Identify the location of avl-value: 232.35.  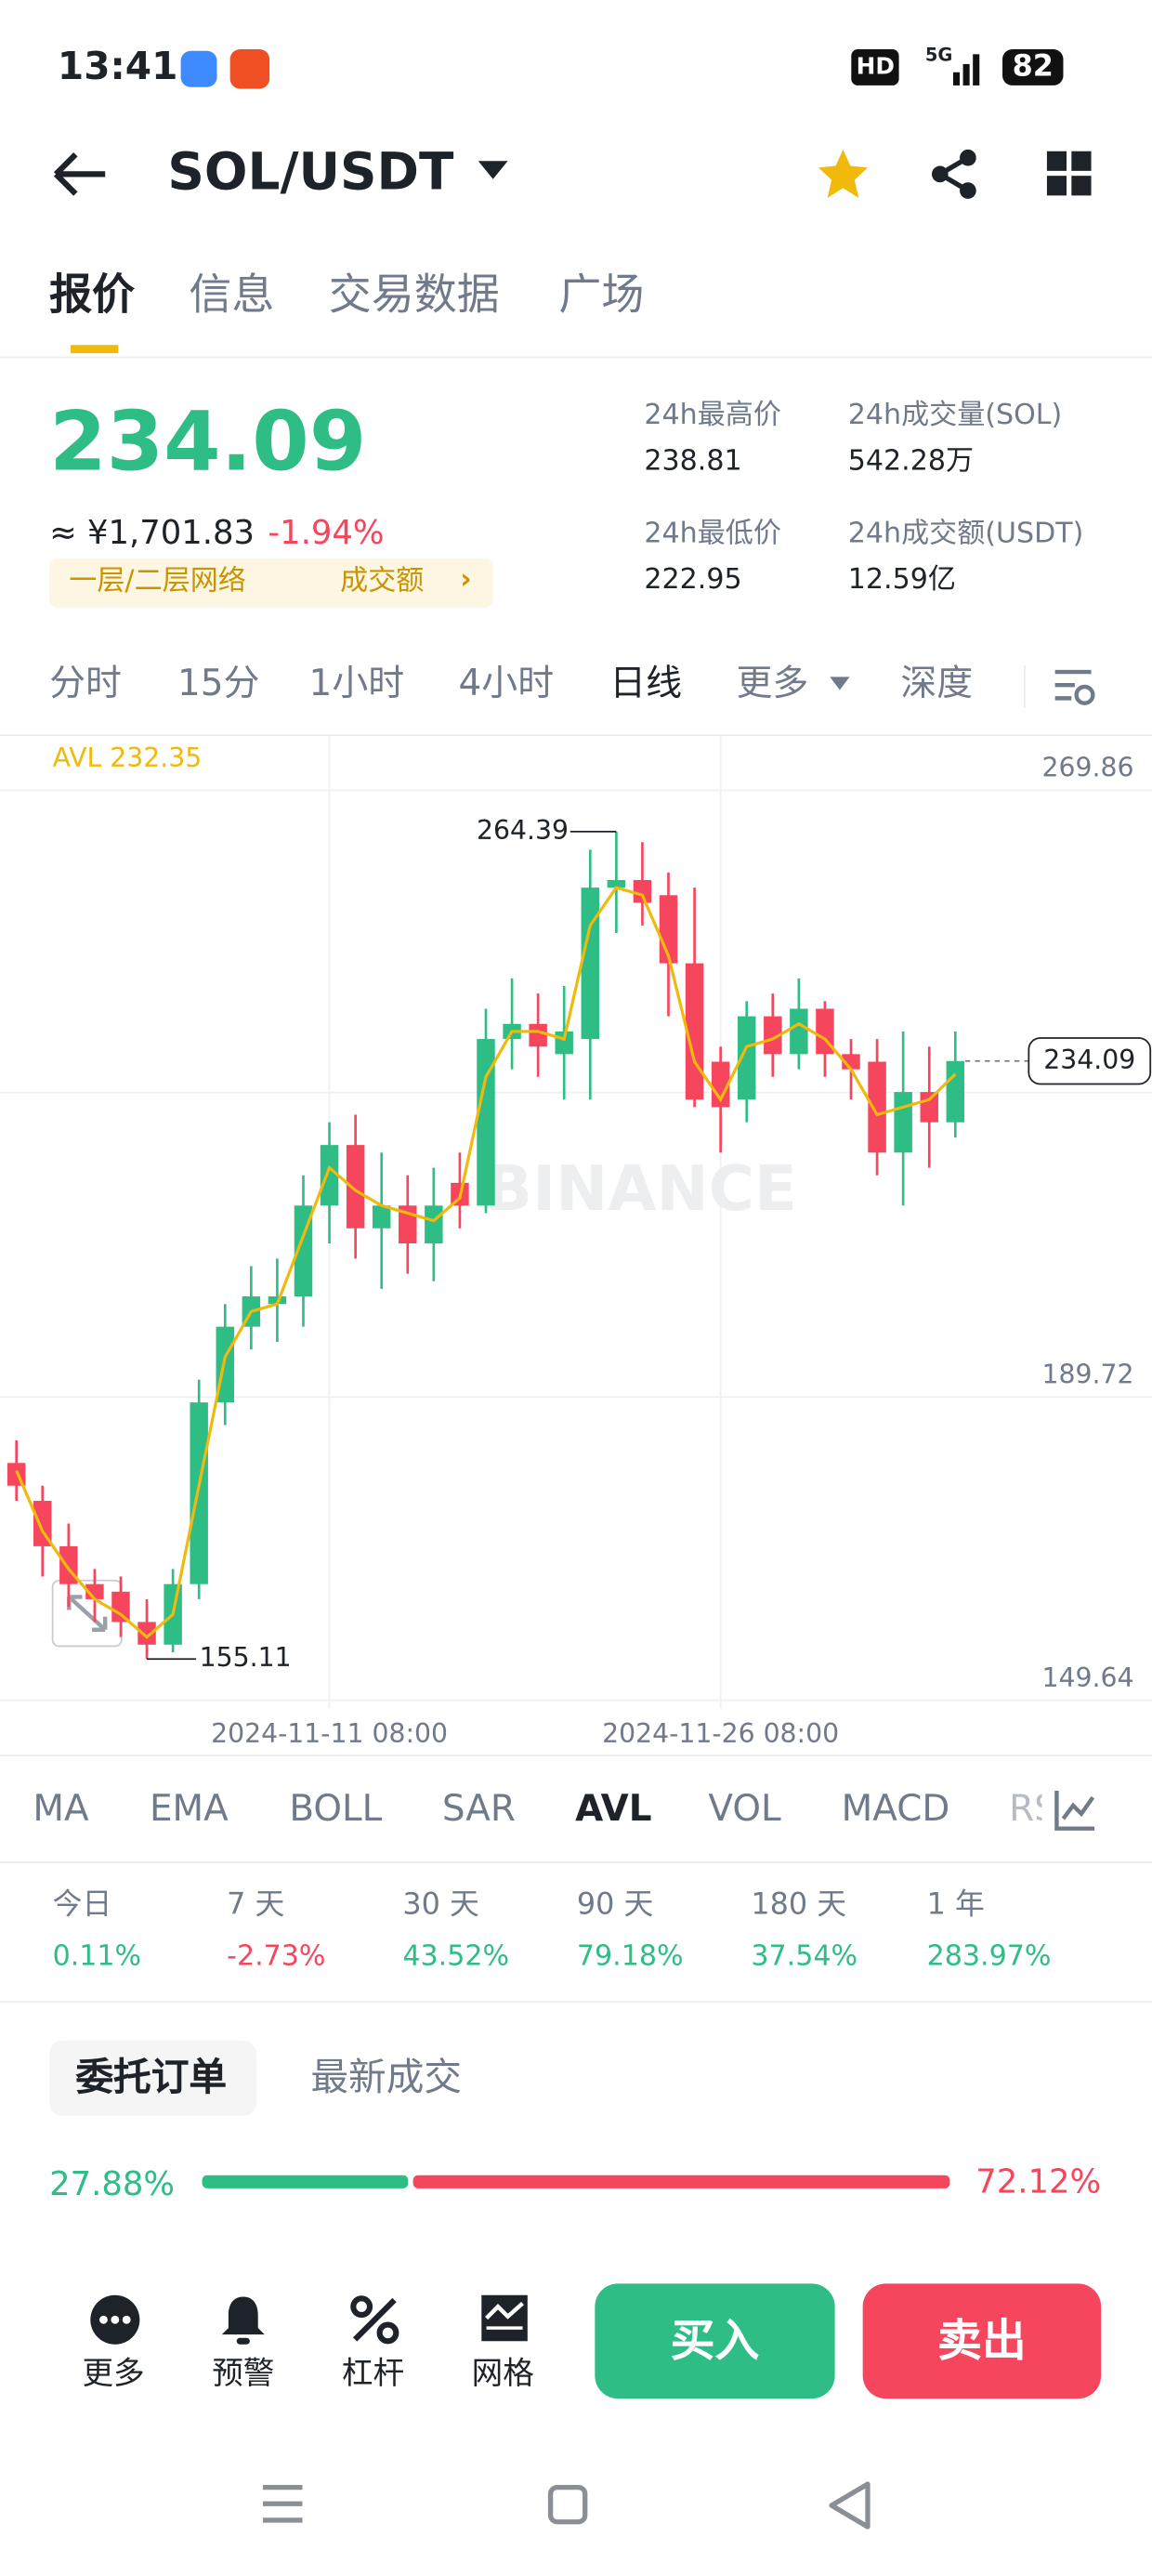
(156, 758).